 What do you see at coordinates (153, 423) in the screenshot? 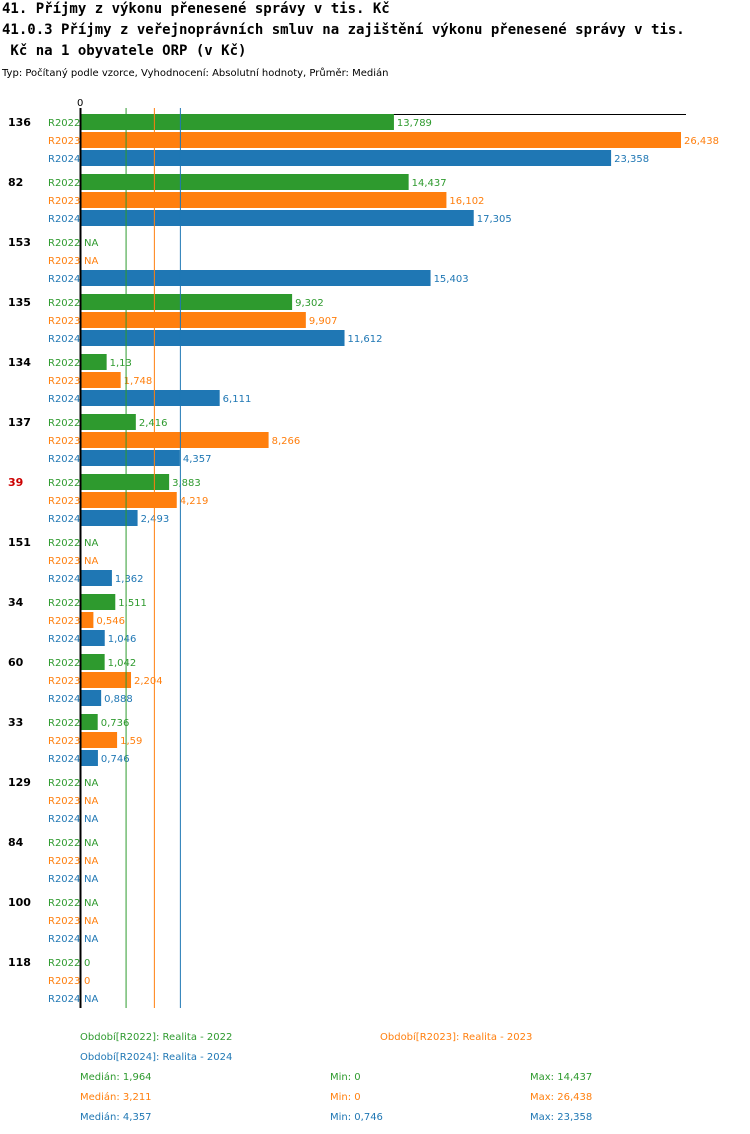
I see `value-label: 2,416` at bounding box center [153, 423].